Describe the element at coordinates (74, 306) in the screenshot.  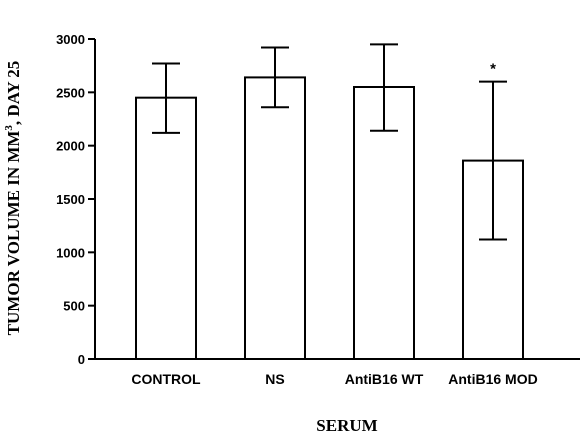
I see `y-tick-label-1: 500` at that location.